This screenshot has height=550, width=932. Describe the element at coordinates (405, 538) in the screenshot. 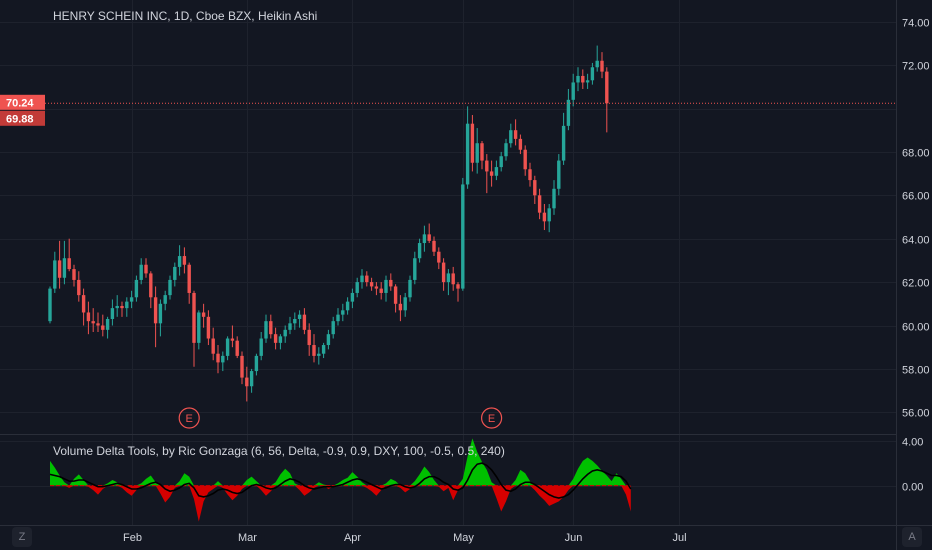

I see `time-axis: Feb Mar Apr May Jun Jul` at that location.